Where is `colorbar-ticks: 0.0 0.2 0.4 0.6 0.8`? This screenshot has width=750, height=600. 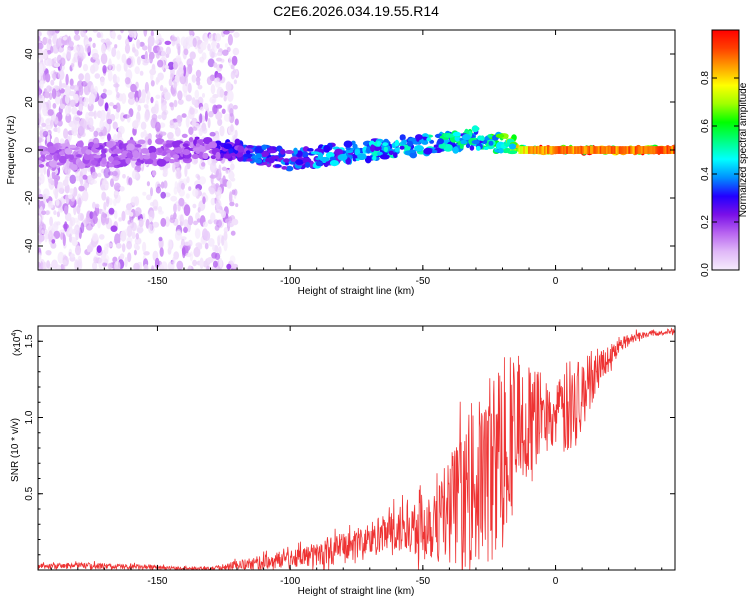
colorbar-ticks: 0.0 0.2 0.4 0.6 0.8 is located at coordinates (719, 174).